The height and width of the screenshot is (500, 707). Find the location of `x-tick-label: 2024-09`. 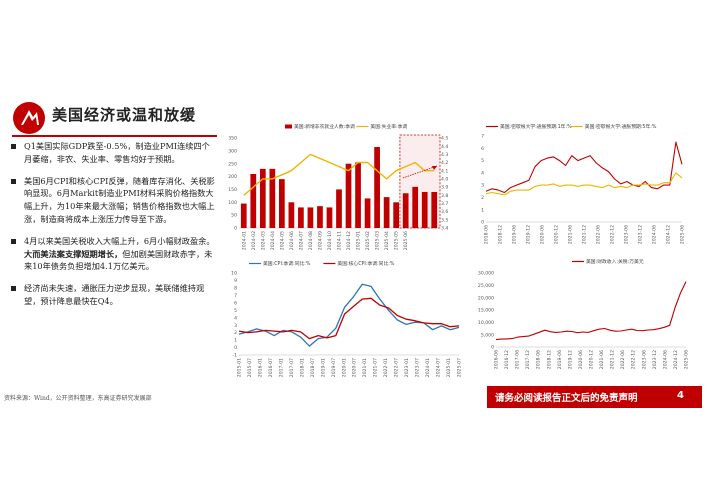

x-tick-label: 2024-09 is located at coordinates (320, 240).